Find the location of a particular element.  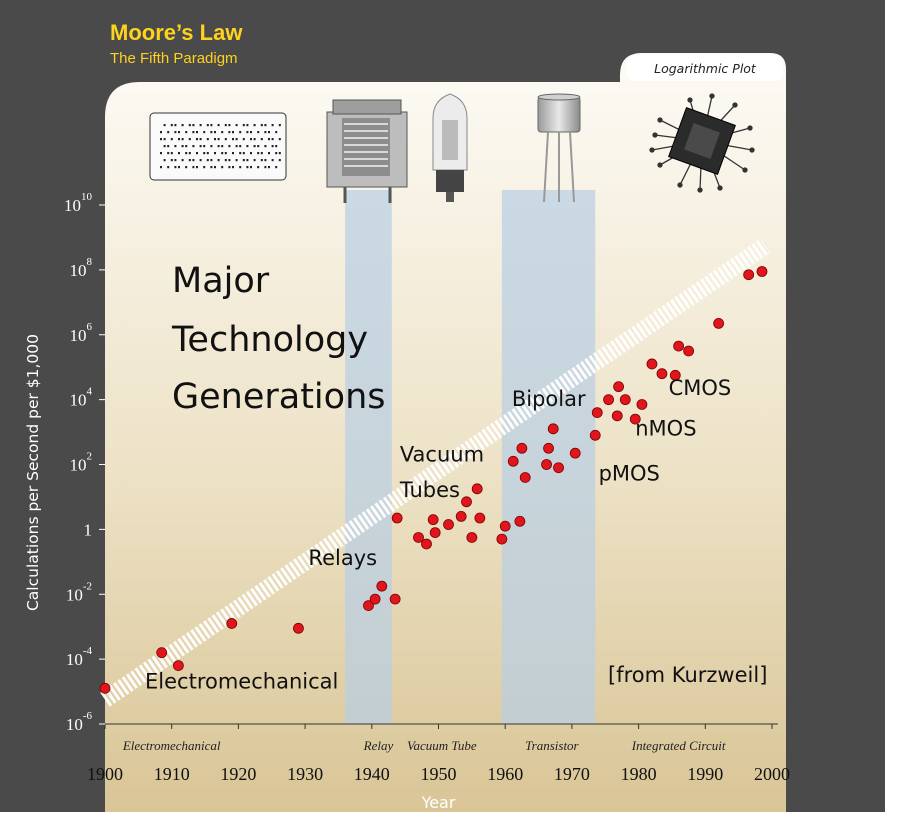

relay-icon is located at coordinates (367, 151).